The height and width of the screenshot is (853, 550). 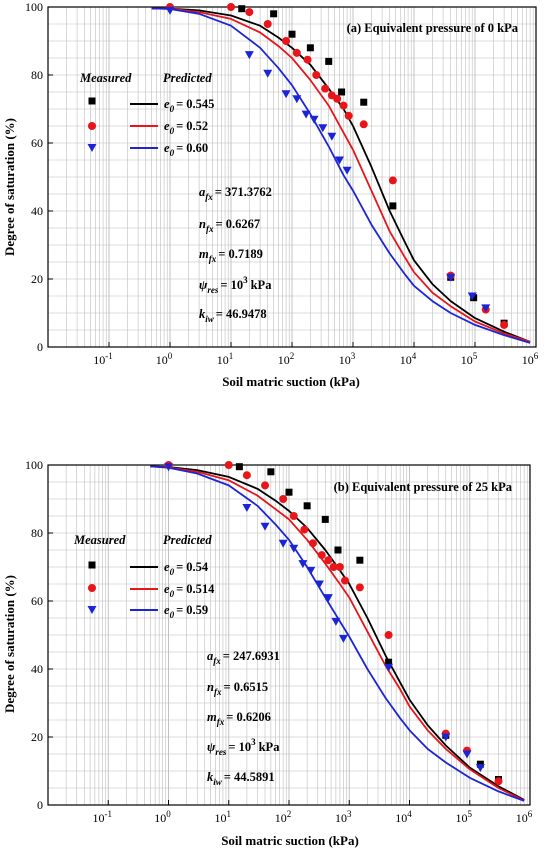 I want to click on y-tick-labels-b: 0 20 40 60 80 100, so click(x=39, y=635).